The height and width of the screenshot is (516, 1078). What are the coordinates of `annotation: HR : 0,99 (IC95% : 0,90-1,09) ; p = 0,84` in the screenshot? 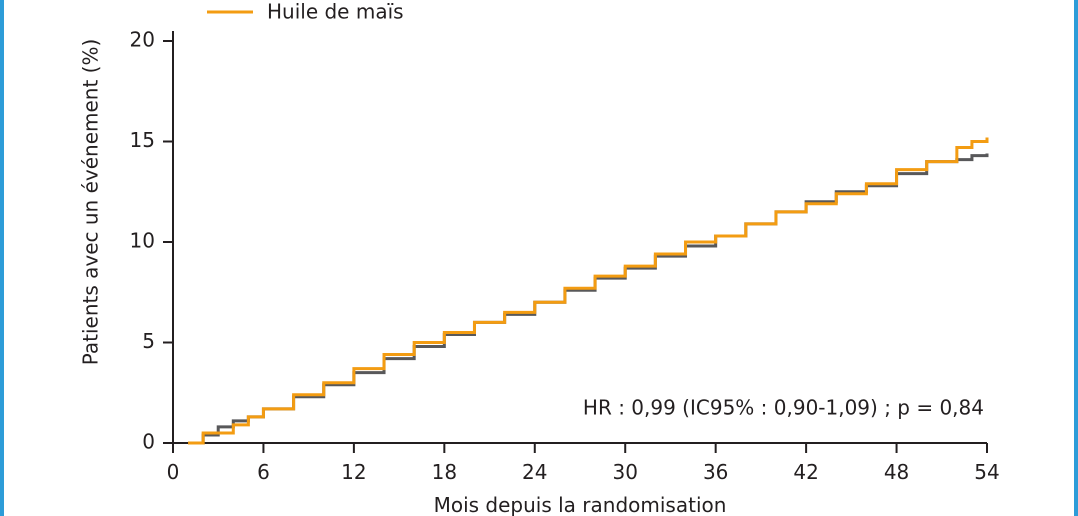 It's located at (783, 408).